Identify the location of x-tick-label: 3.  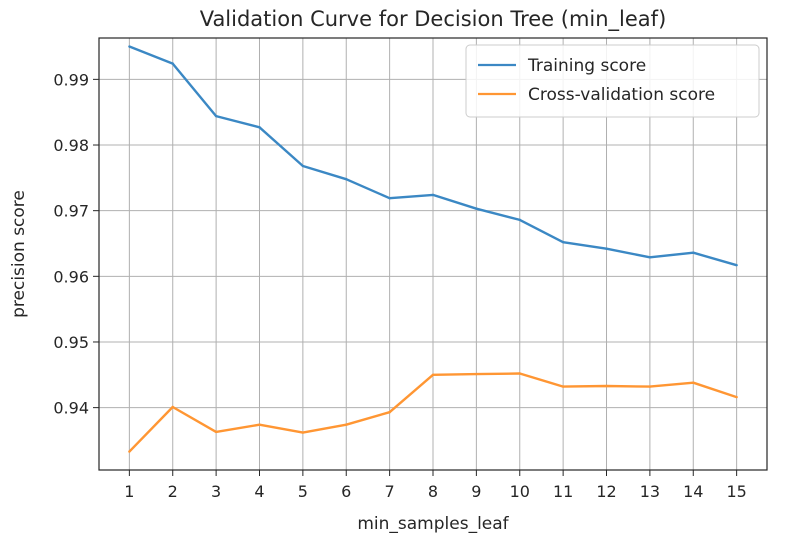
(216, 491).